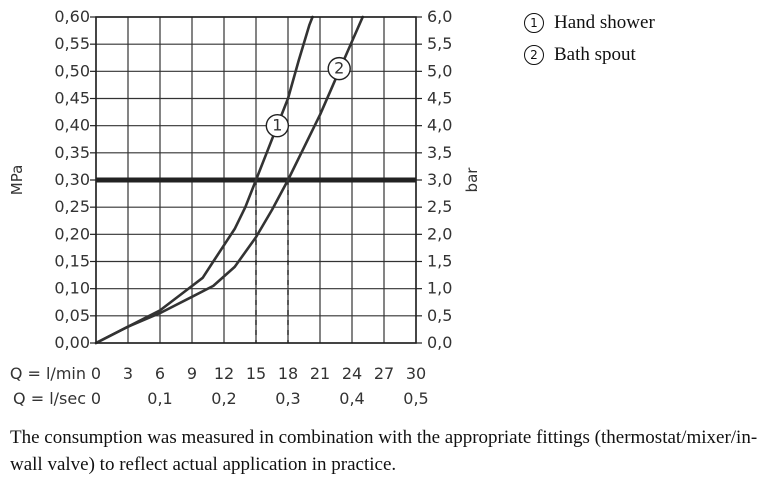  Describe the element at coordinates (439, 70) in the screenshot. I see `y2-tick-label: 5,0` at that location.